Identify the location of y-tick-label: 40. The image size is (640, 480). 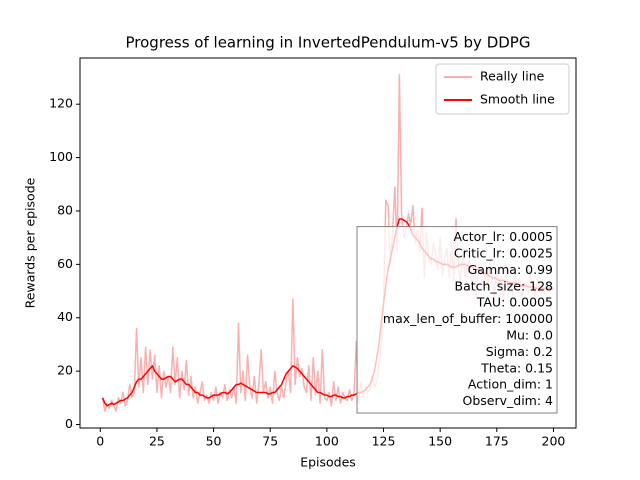
(65, 316).